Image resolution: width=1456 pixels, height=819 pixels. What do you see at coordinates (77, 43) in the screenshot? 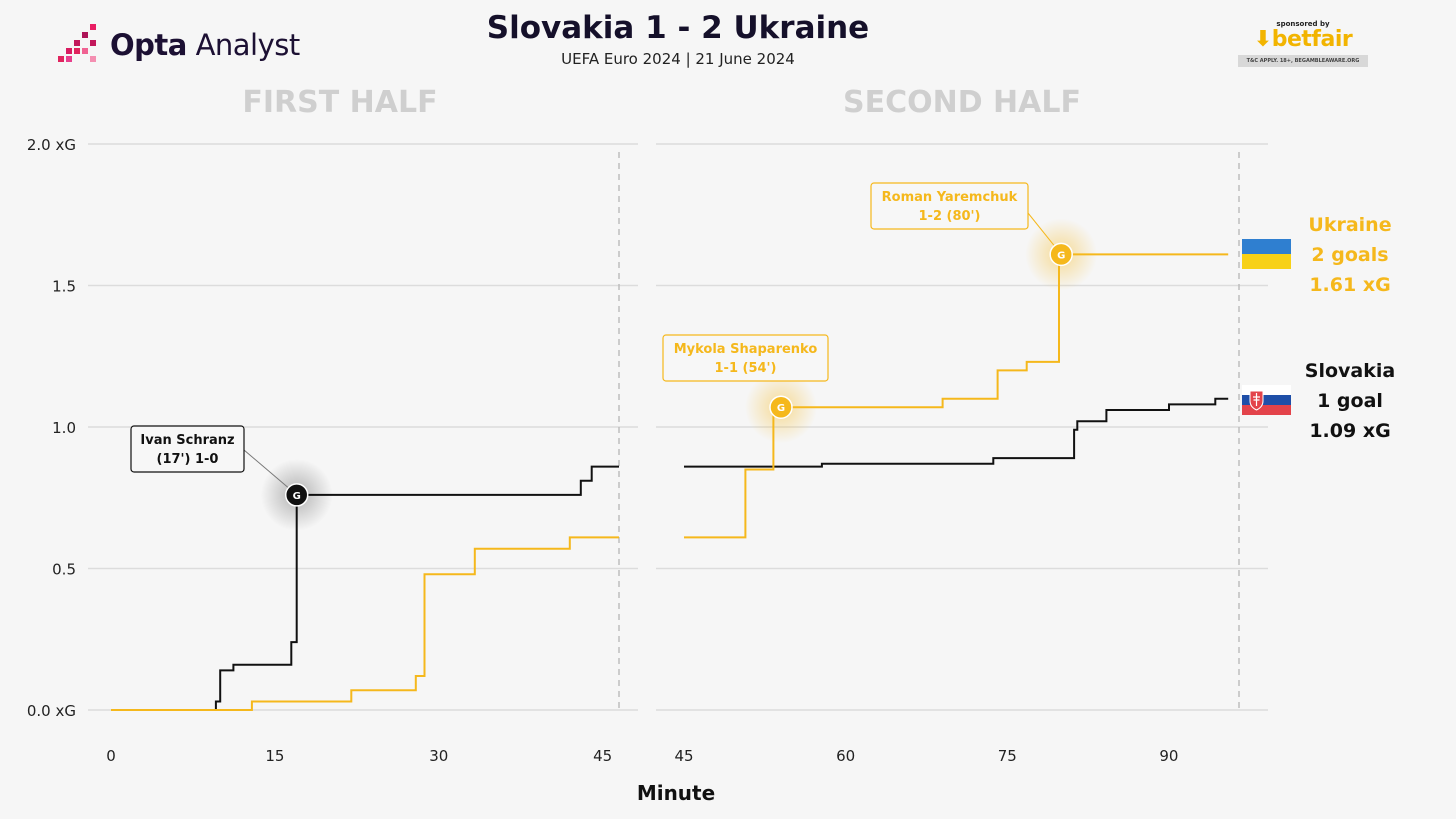
I see `opta-logo-icon` at bounding box center [77, 43].